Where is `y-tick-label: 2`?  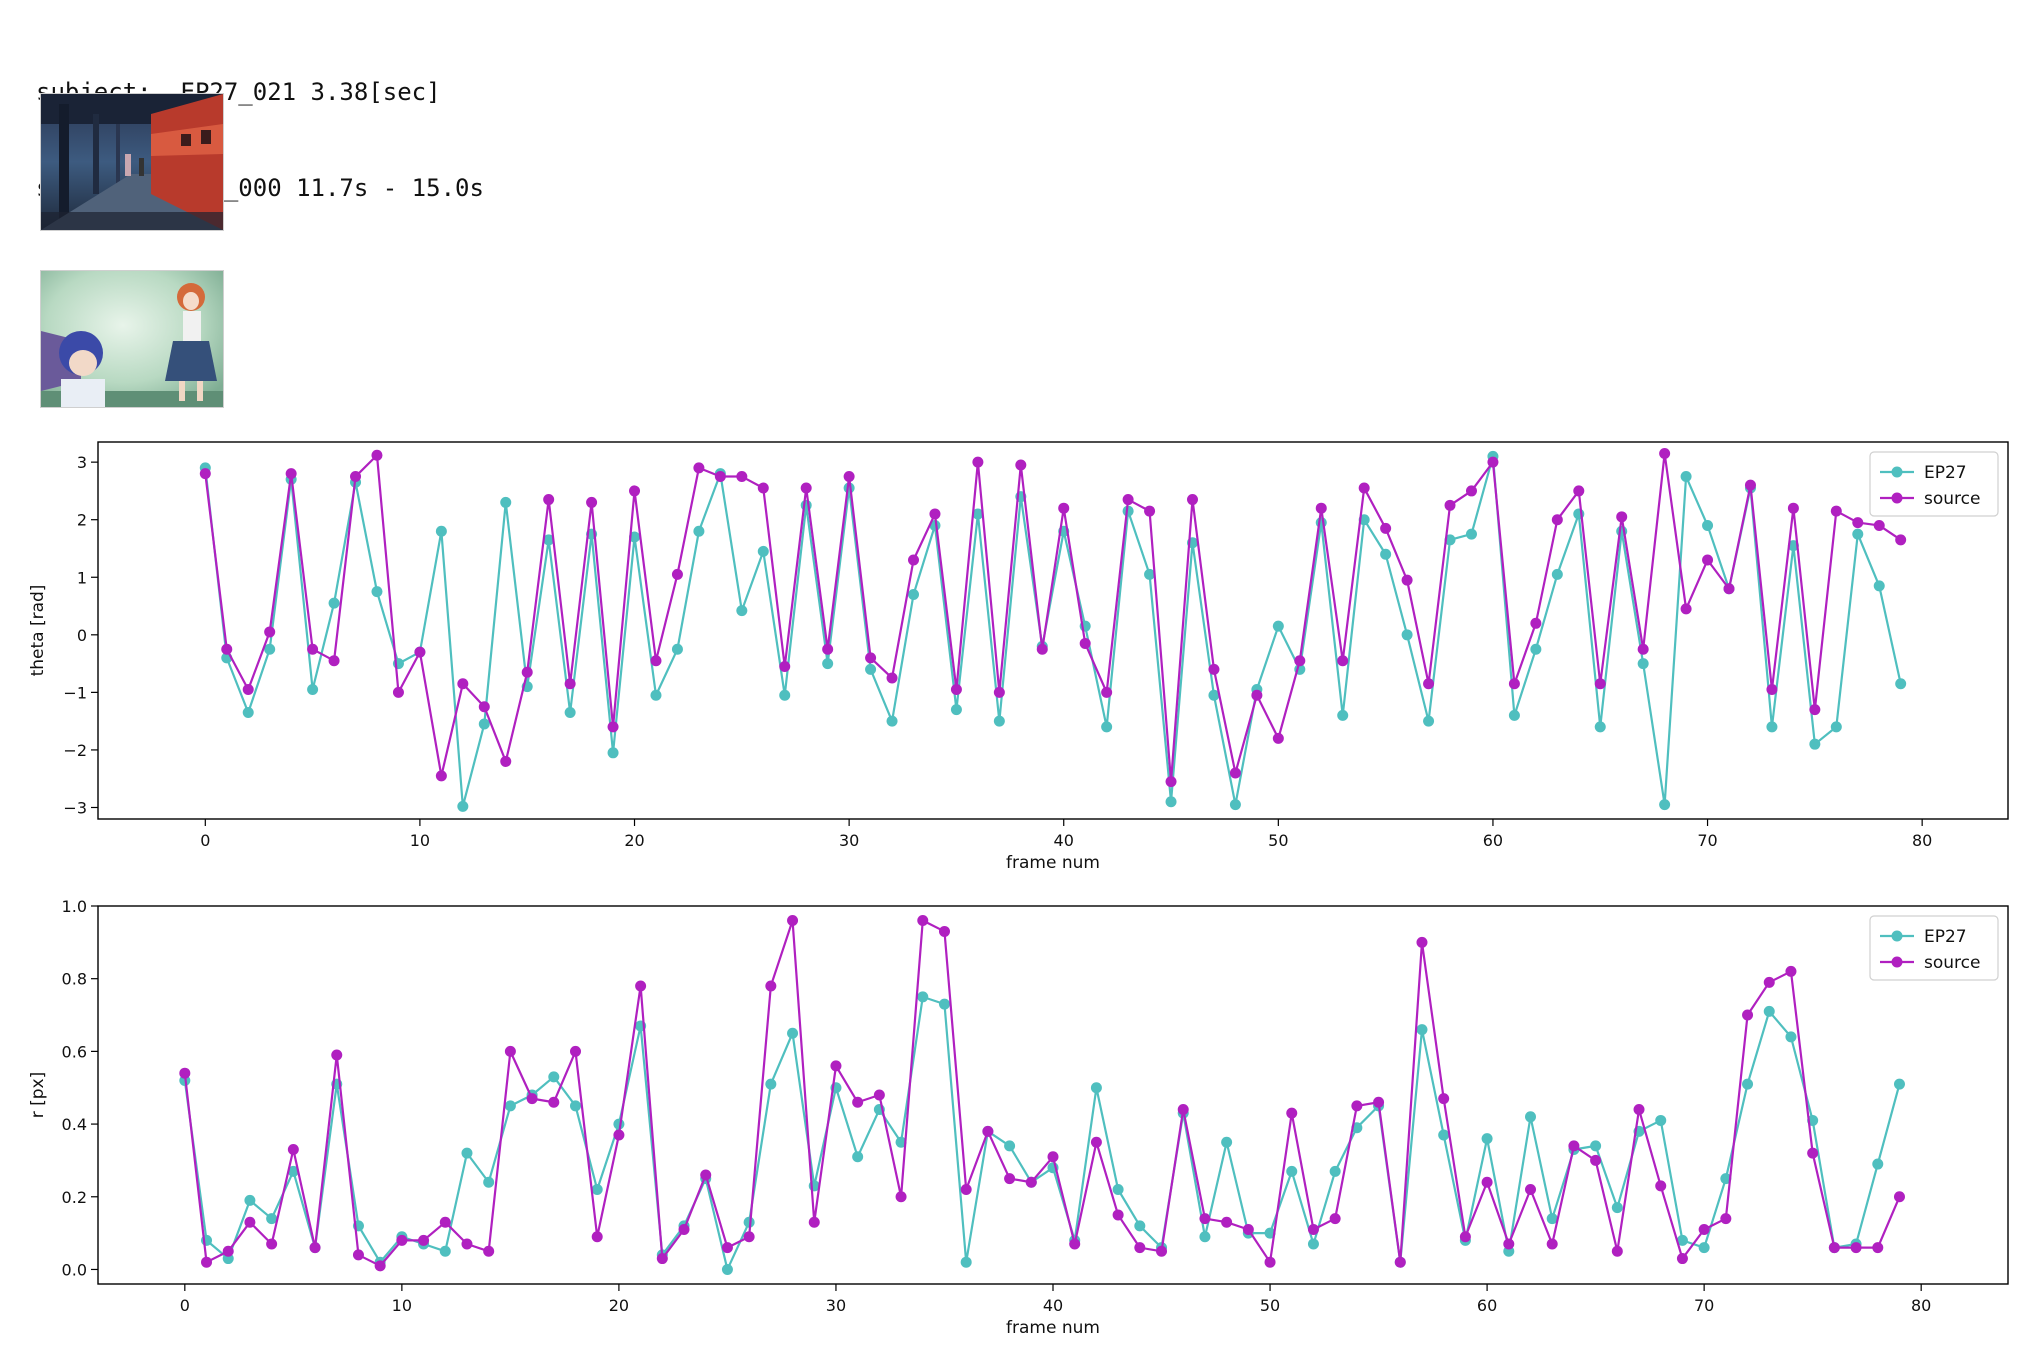
y-tick-label: 2 is located at coordinates (82, 520).